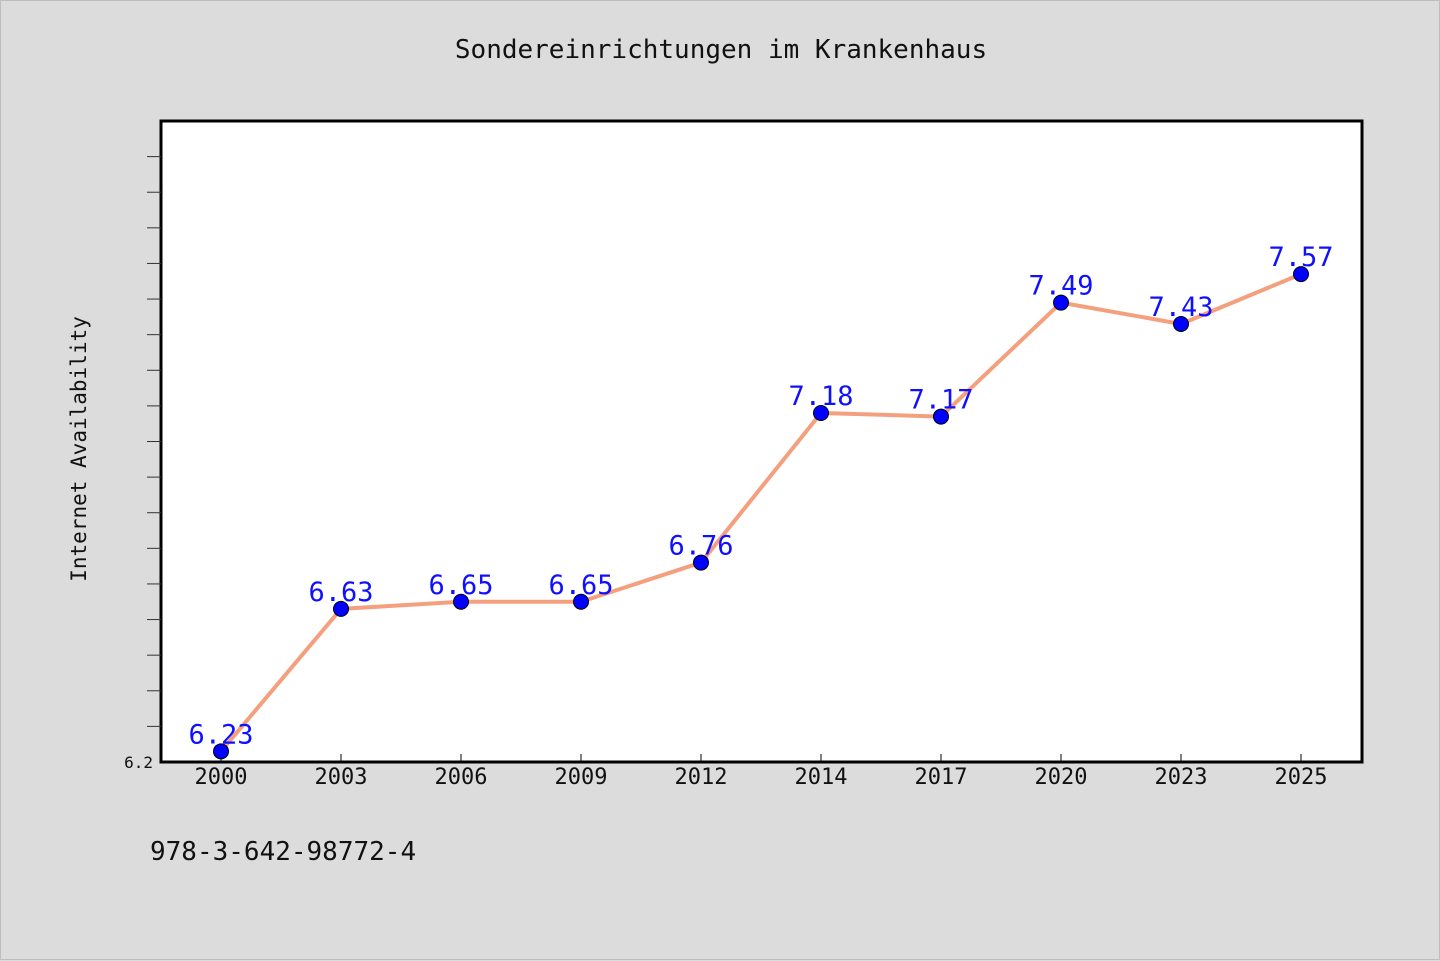 This screenshot has width=1440, height=961. Describe the element at coordinates (221, 777) in the screenshot. I see `x-tick-label: 2000` at that location.